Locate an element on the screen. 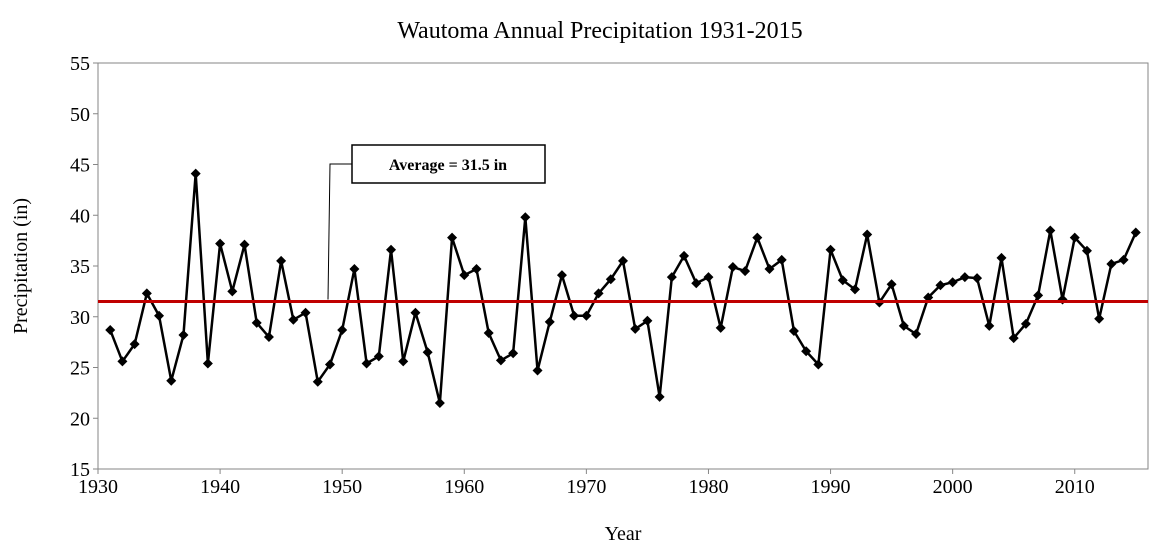 This screenshot has width=1153, height=551. x-tick-label: 1960 is located at coordinates (464, 487).